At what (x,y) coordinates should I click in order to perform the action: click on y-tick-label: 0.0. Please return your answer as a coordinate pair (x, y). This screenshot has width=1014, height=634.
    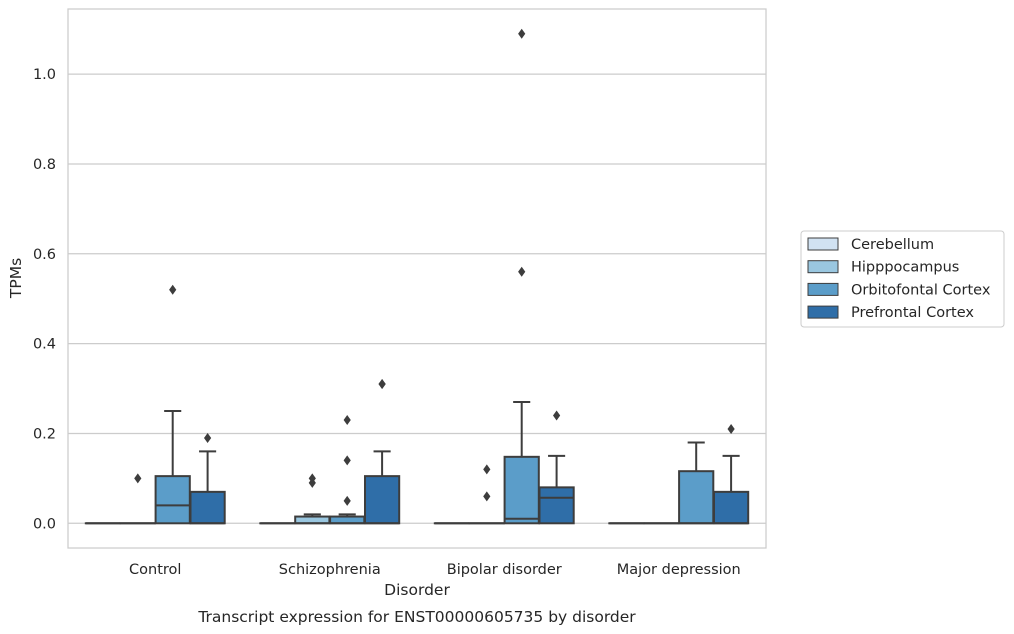
    Looking at the image, I should click on (44, 524).